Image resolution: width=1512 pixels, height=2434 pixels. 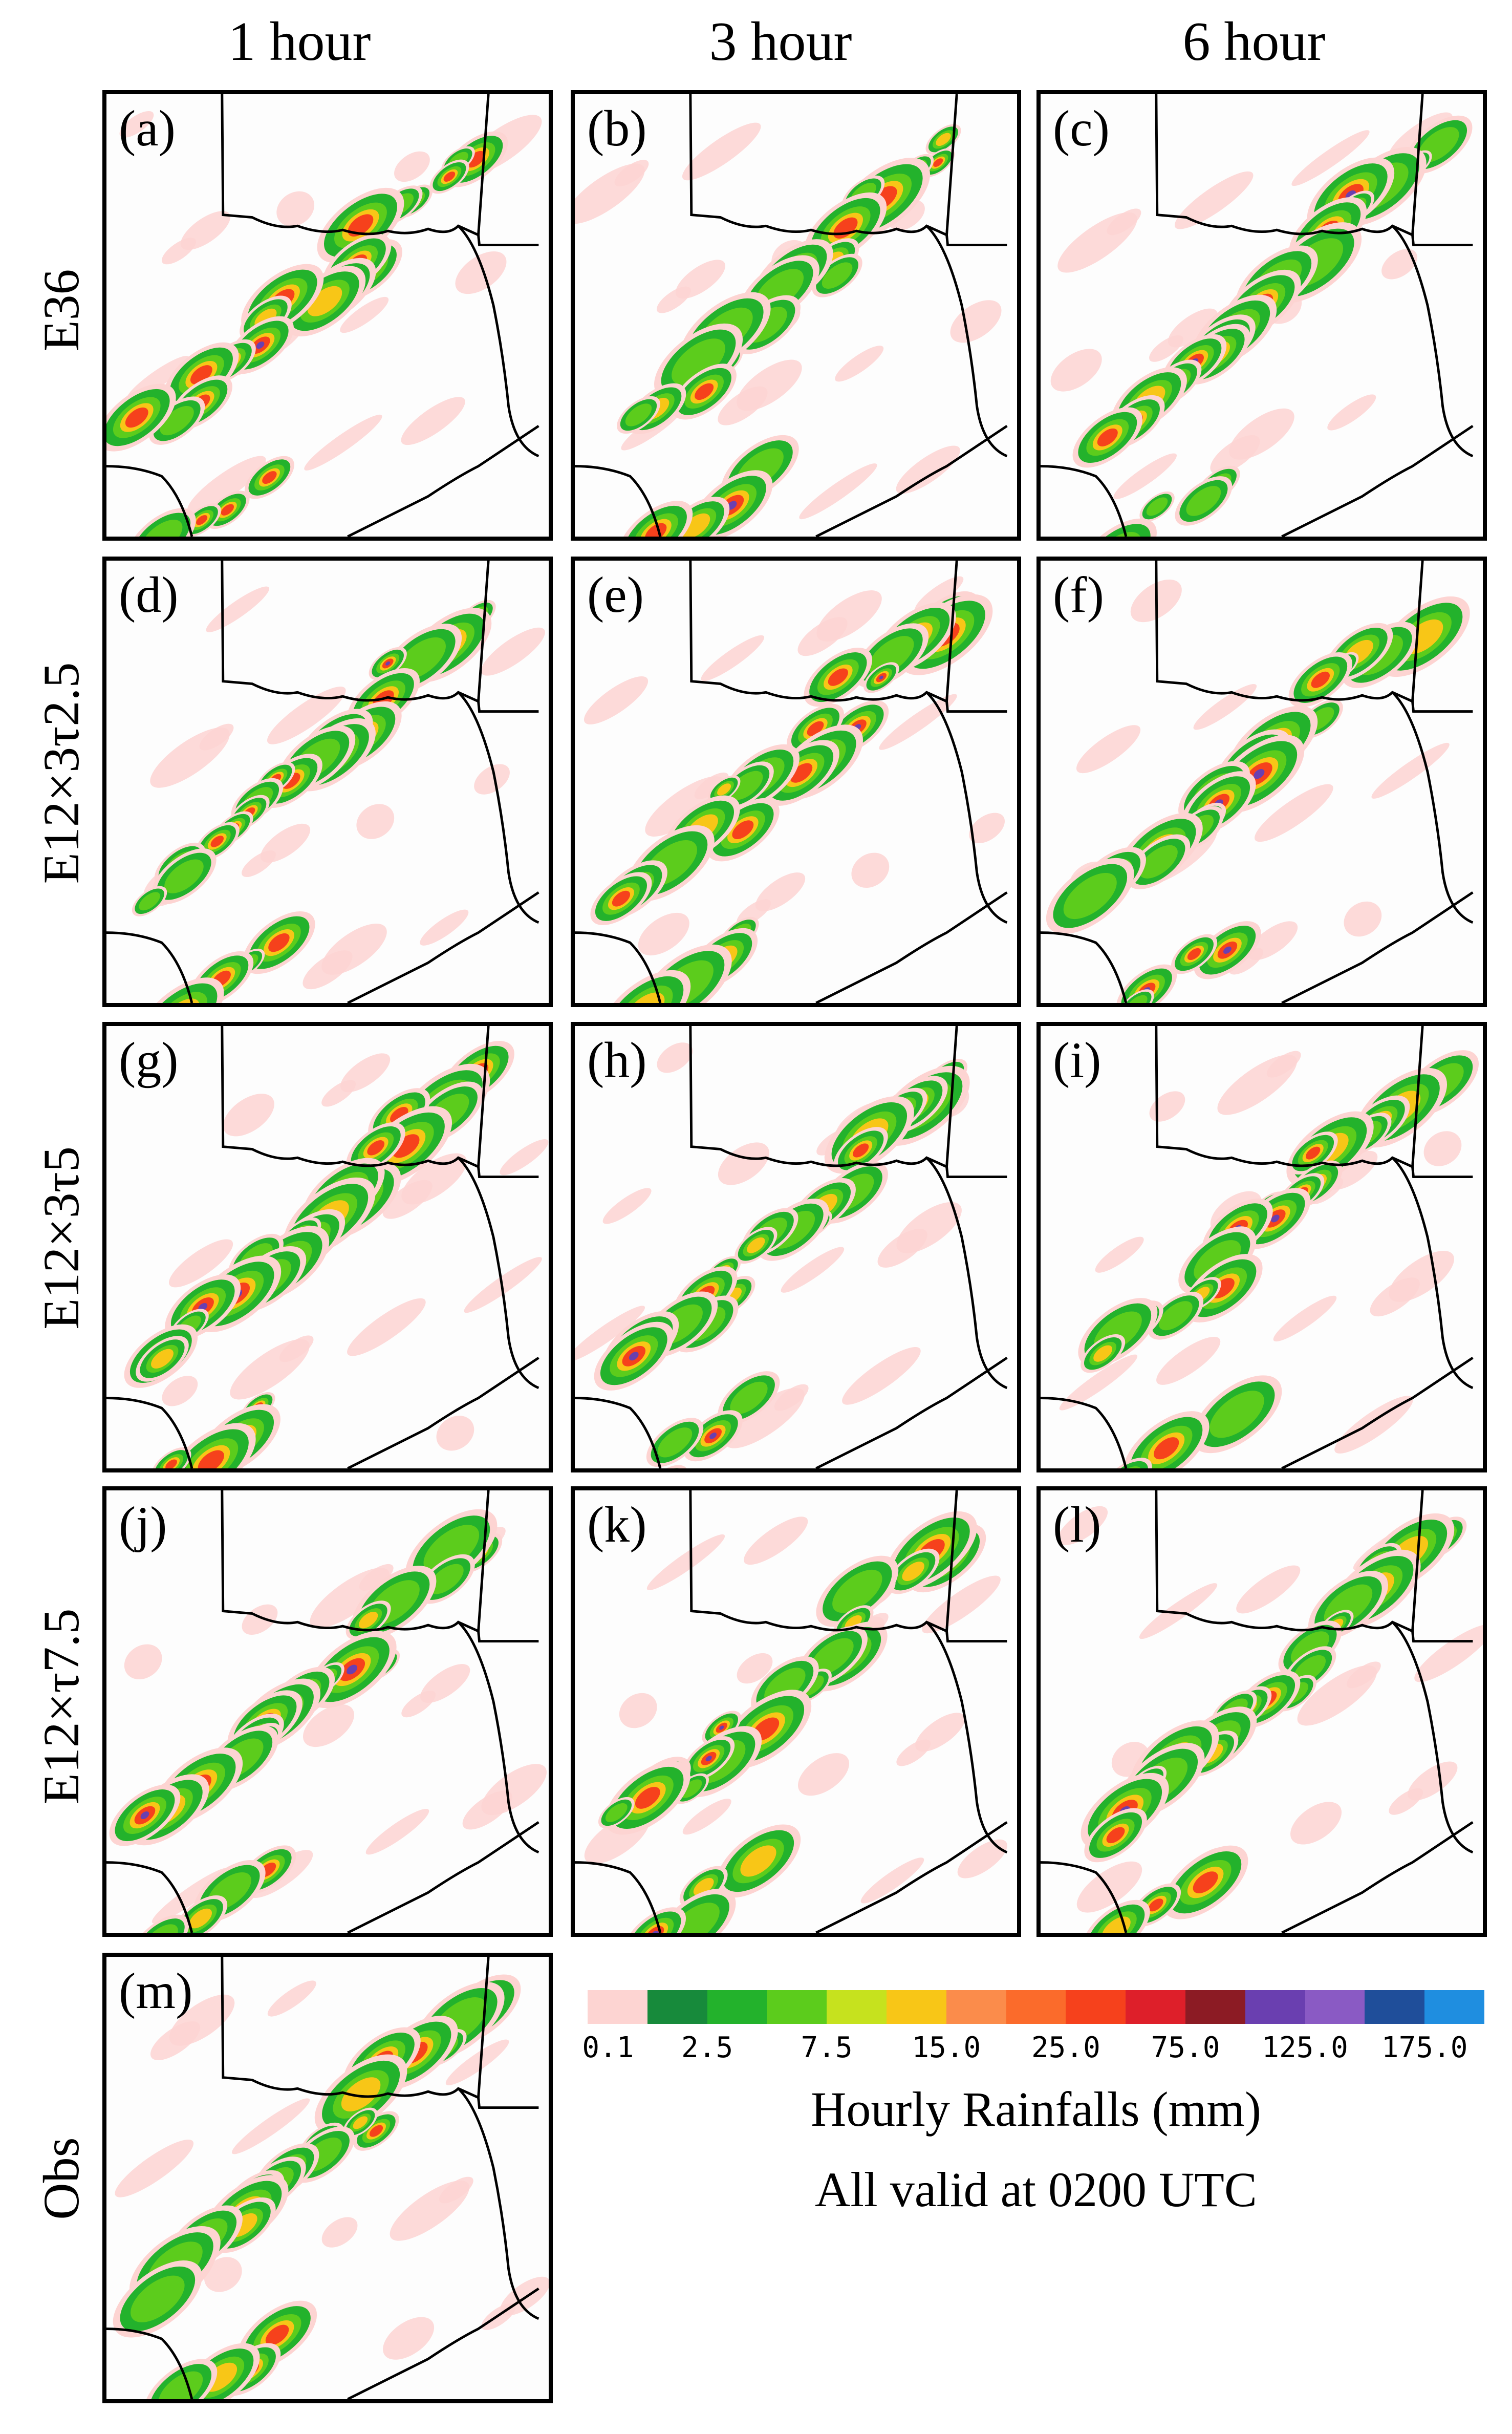 I want to click on panel-label: (a), so click(x=147, y=128).